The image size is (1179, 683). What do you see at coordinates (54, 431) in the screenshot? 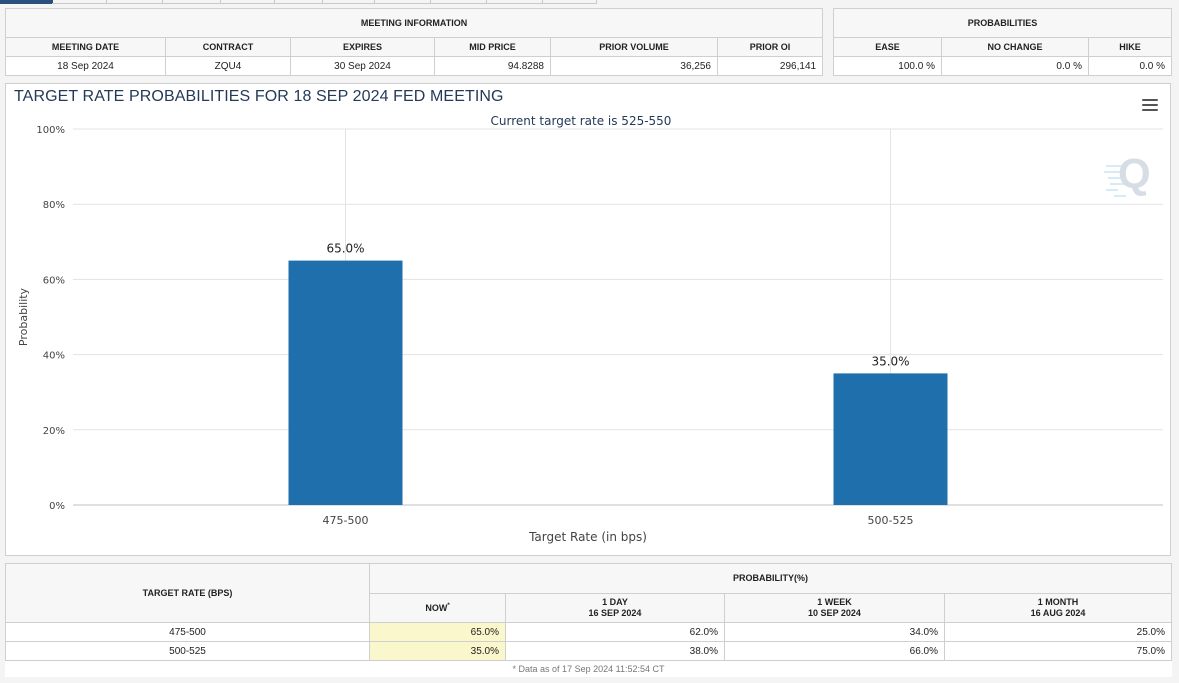
I see `y-tick-label: 20%` at bounding box center [54, 431].